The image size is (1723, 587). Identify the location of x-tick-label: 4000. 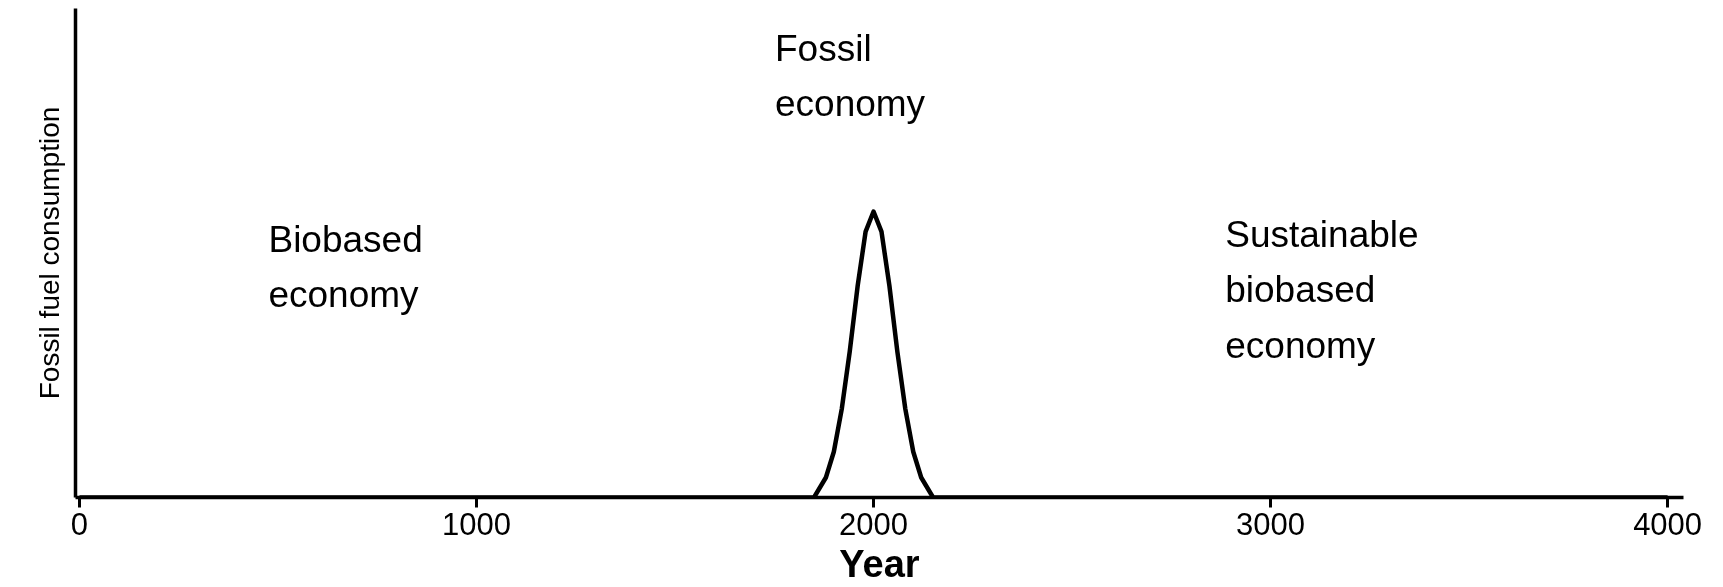
(1668, 524).